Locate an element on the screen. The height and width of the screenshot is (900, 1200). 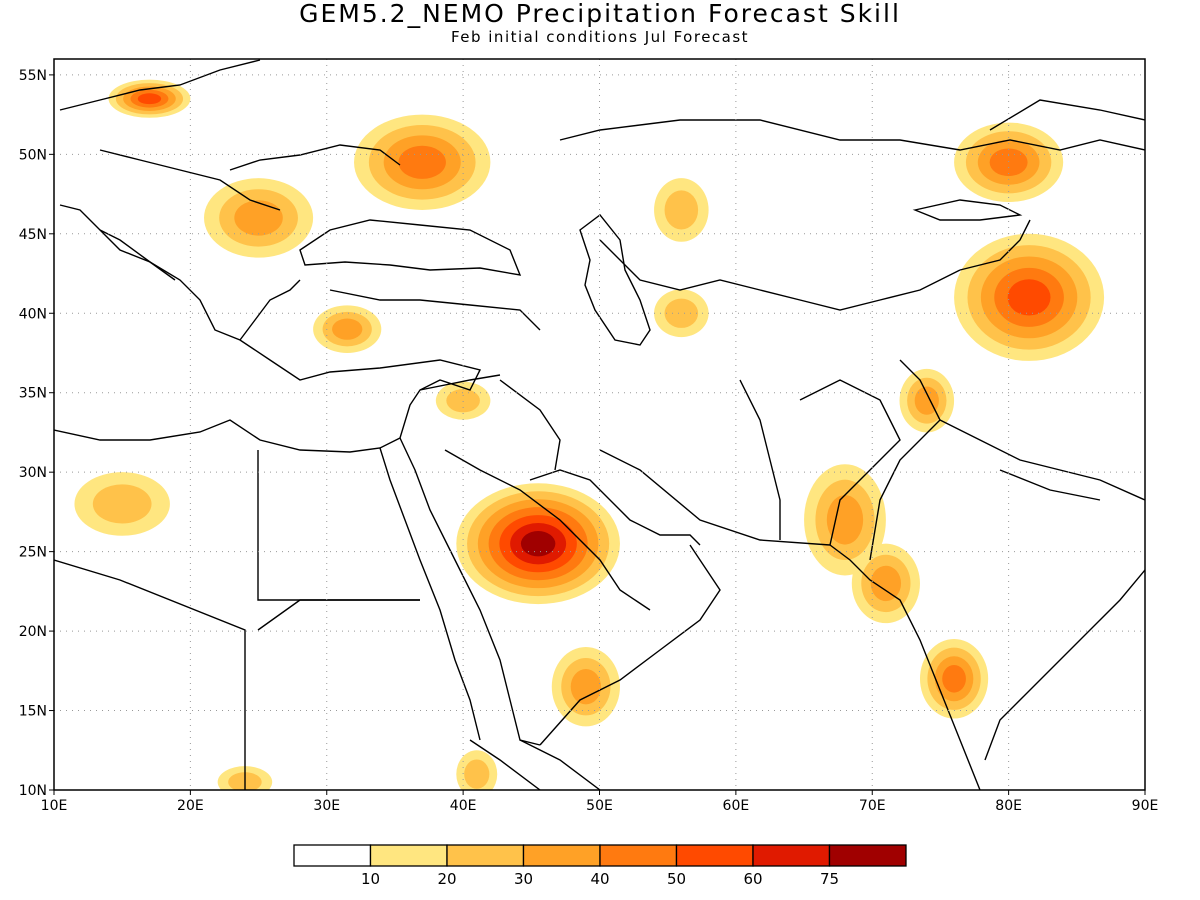
lon-tick-label: 60E is located at coordinates (736, 806).